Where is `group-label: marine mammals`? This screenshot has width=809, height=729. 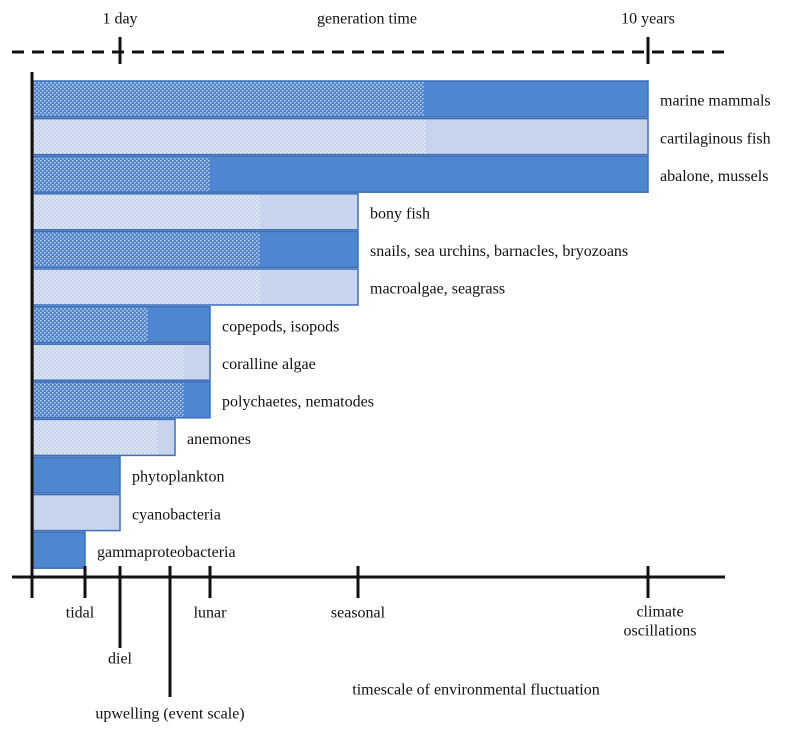 group-label: marine mammals is located at coordinates (715, 101).